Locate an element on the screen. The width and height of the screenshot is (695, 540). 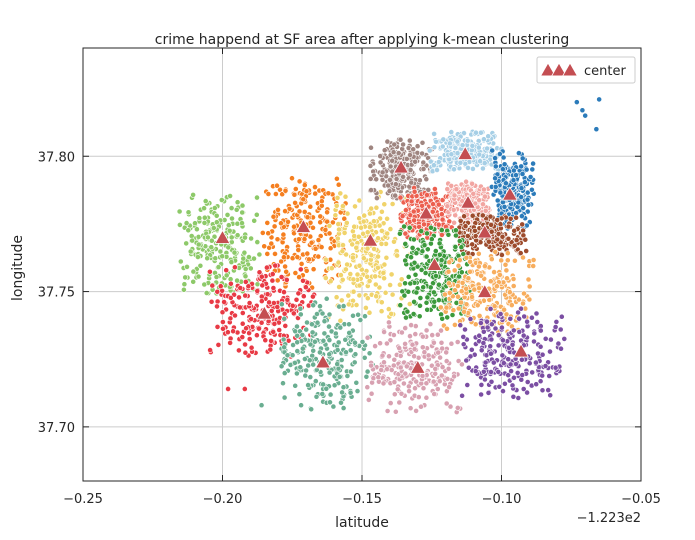
x-tick-label: −0.20 is located at coordinates (223, 499).